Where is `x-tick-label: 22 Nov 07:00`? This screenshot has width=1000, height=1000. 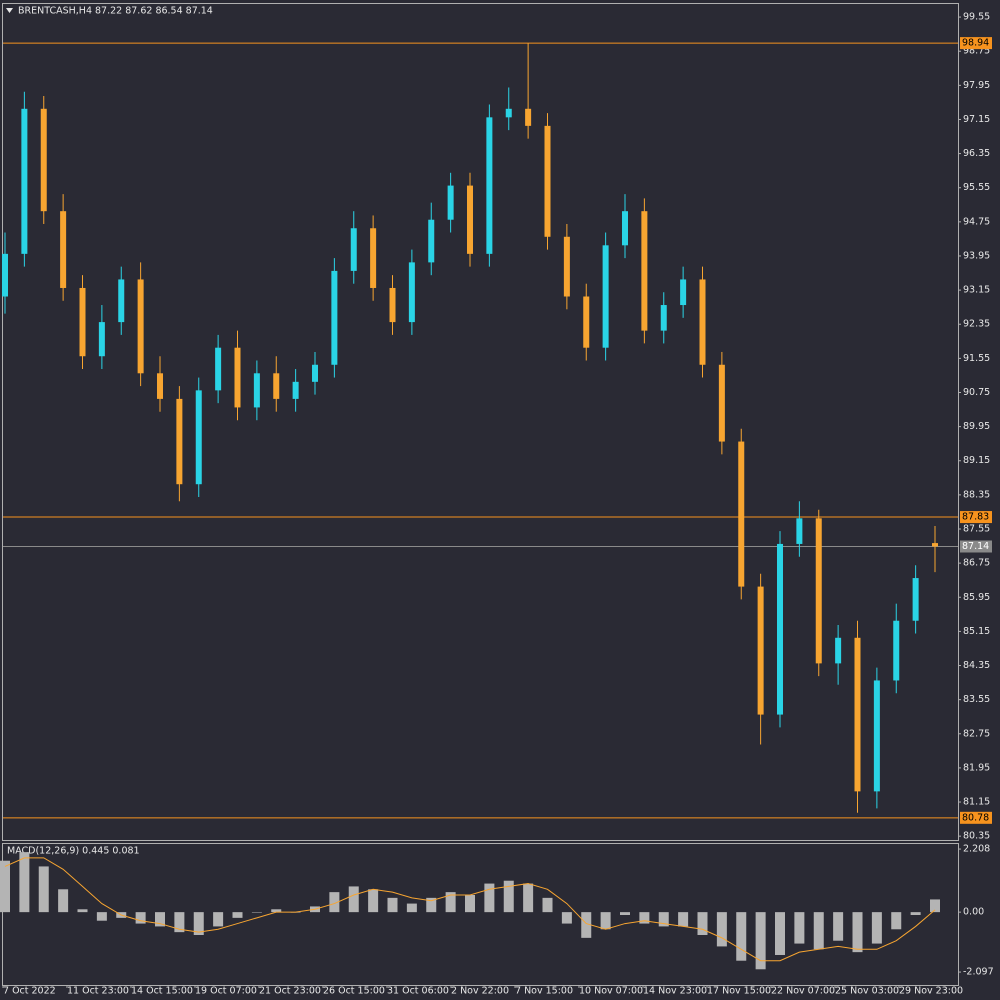
x-tick-label: 22 Nov 07:00 is located at coordinates (803, 991).